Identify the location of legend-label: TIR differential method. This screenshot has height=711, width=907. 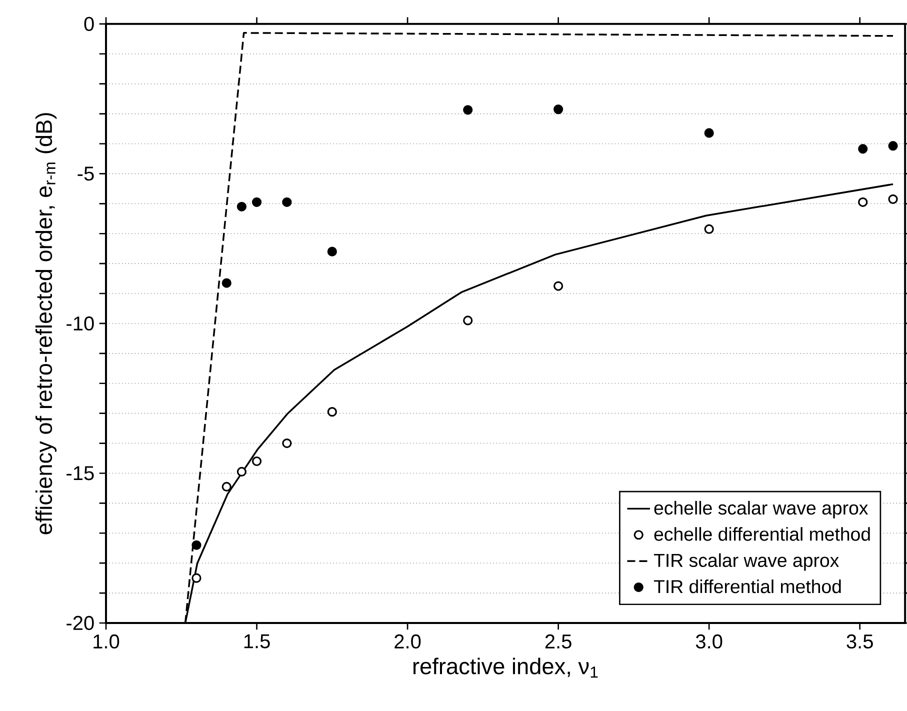
(747, 587).